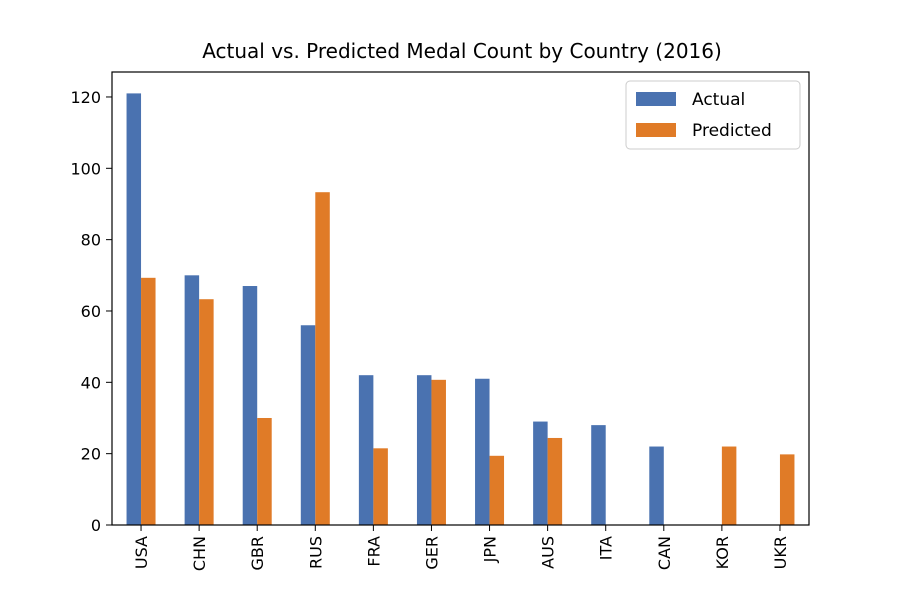 This screenshot has height=600, width=900. Describe the element at coordinates (134, 309) in the screenshot. I see `bar-actual-usa` at that location.